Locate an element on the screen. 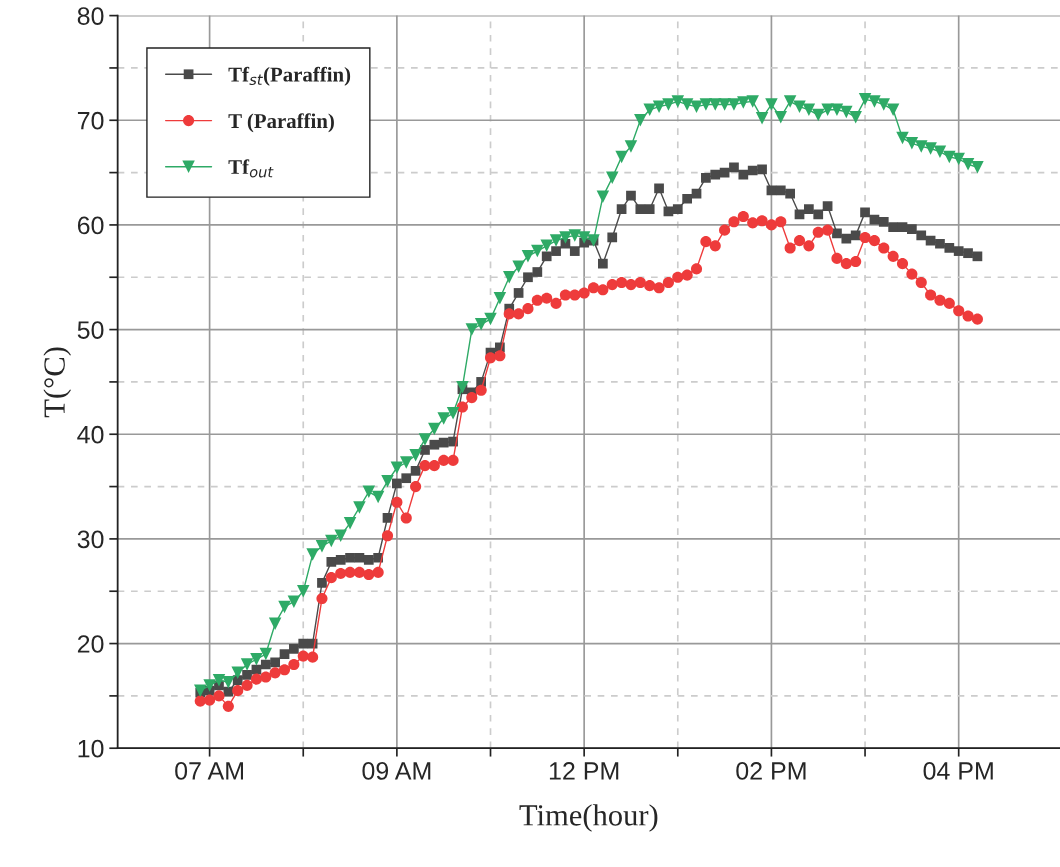  x-tick-label: 12 PM is located at coordinates (584, 771).